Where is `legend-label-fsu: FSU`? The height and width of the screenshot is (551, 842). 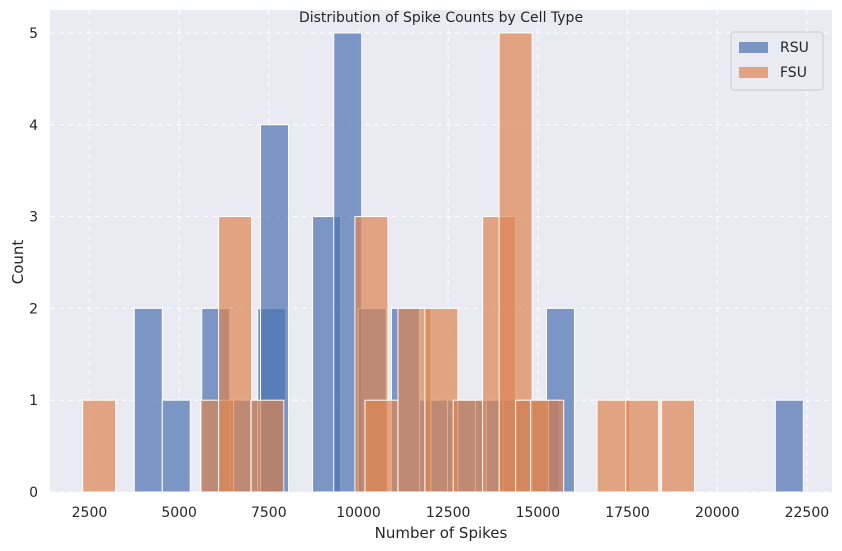
legend-label-fsu: FSU is located at coordinates (793, 73).